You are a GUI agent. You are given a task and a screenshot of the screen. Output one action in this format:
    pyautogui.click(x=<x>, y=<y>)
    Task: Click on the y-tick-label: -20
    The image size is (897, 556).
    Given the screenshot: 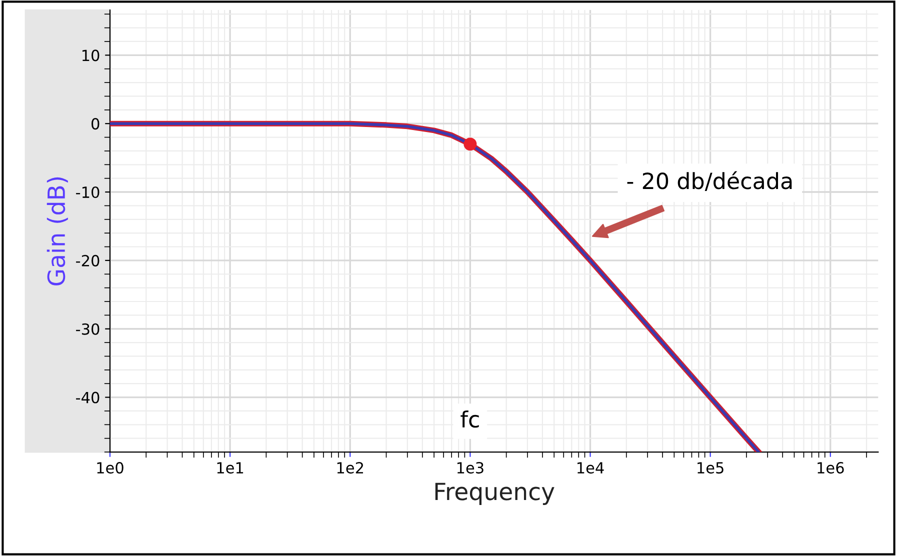 What is the action you would take?
    pyautogui.click(x=88, y=260)
    